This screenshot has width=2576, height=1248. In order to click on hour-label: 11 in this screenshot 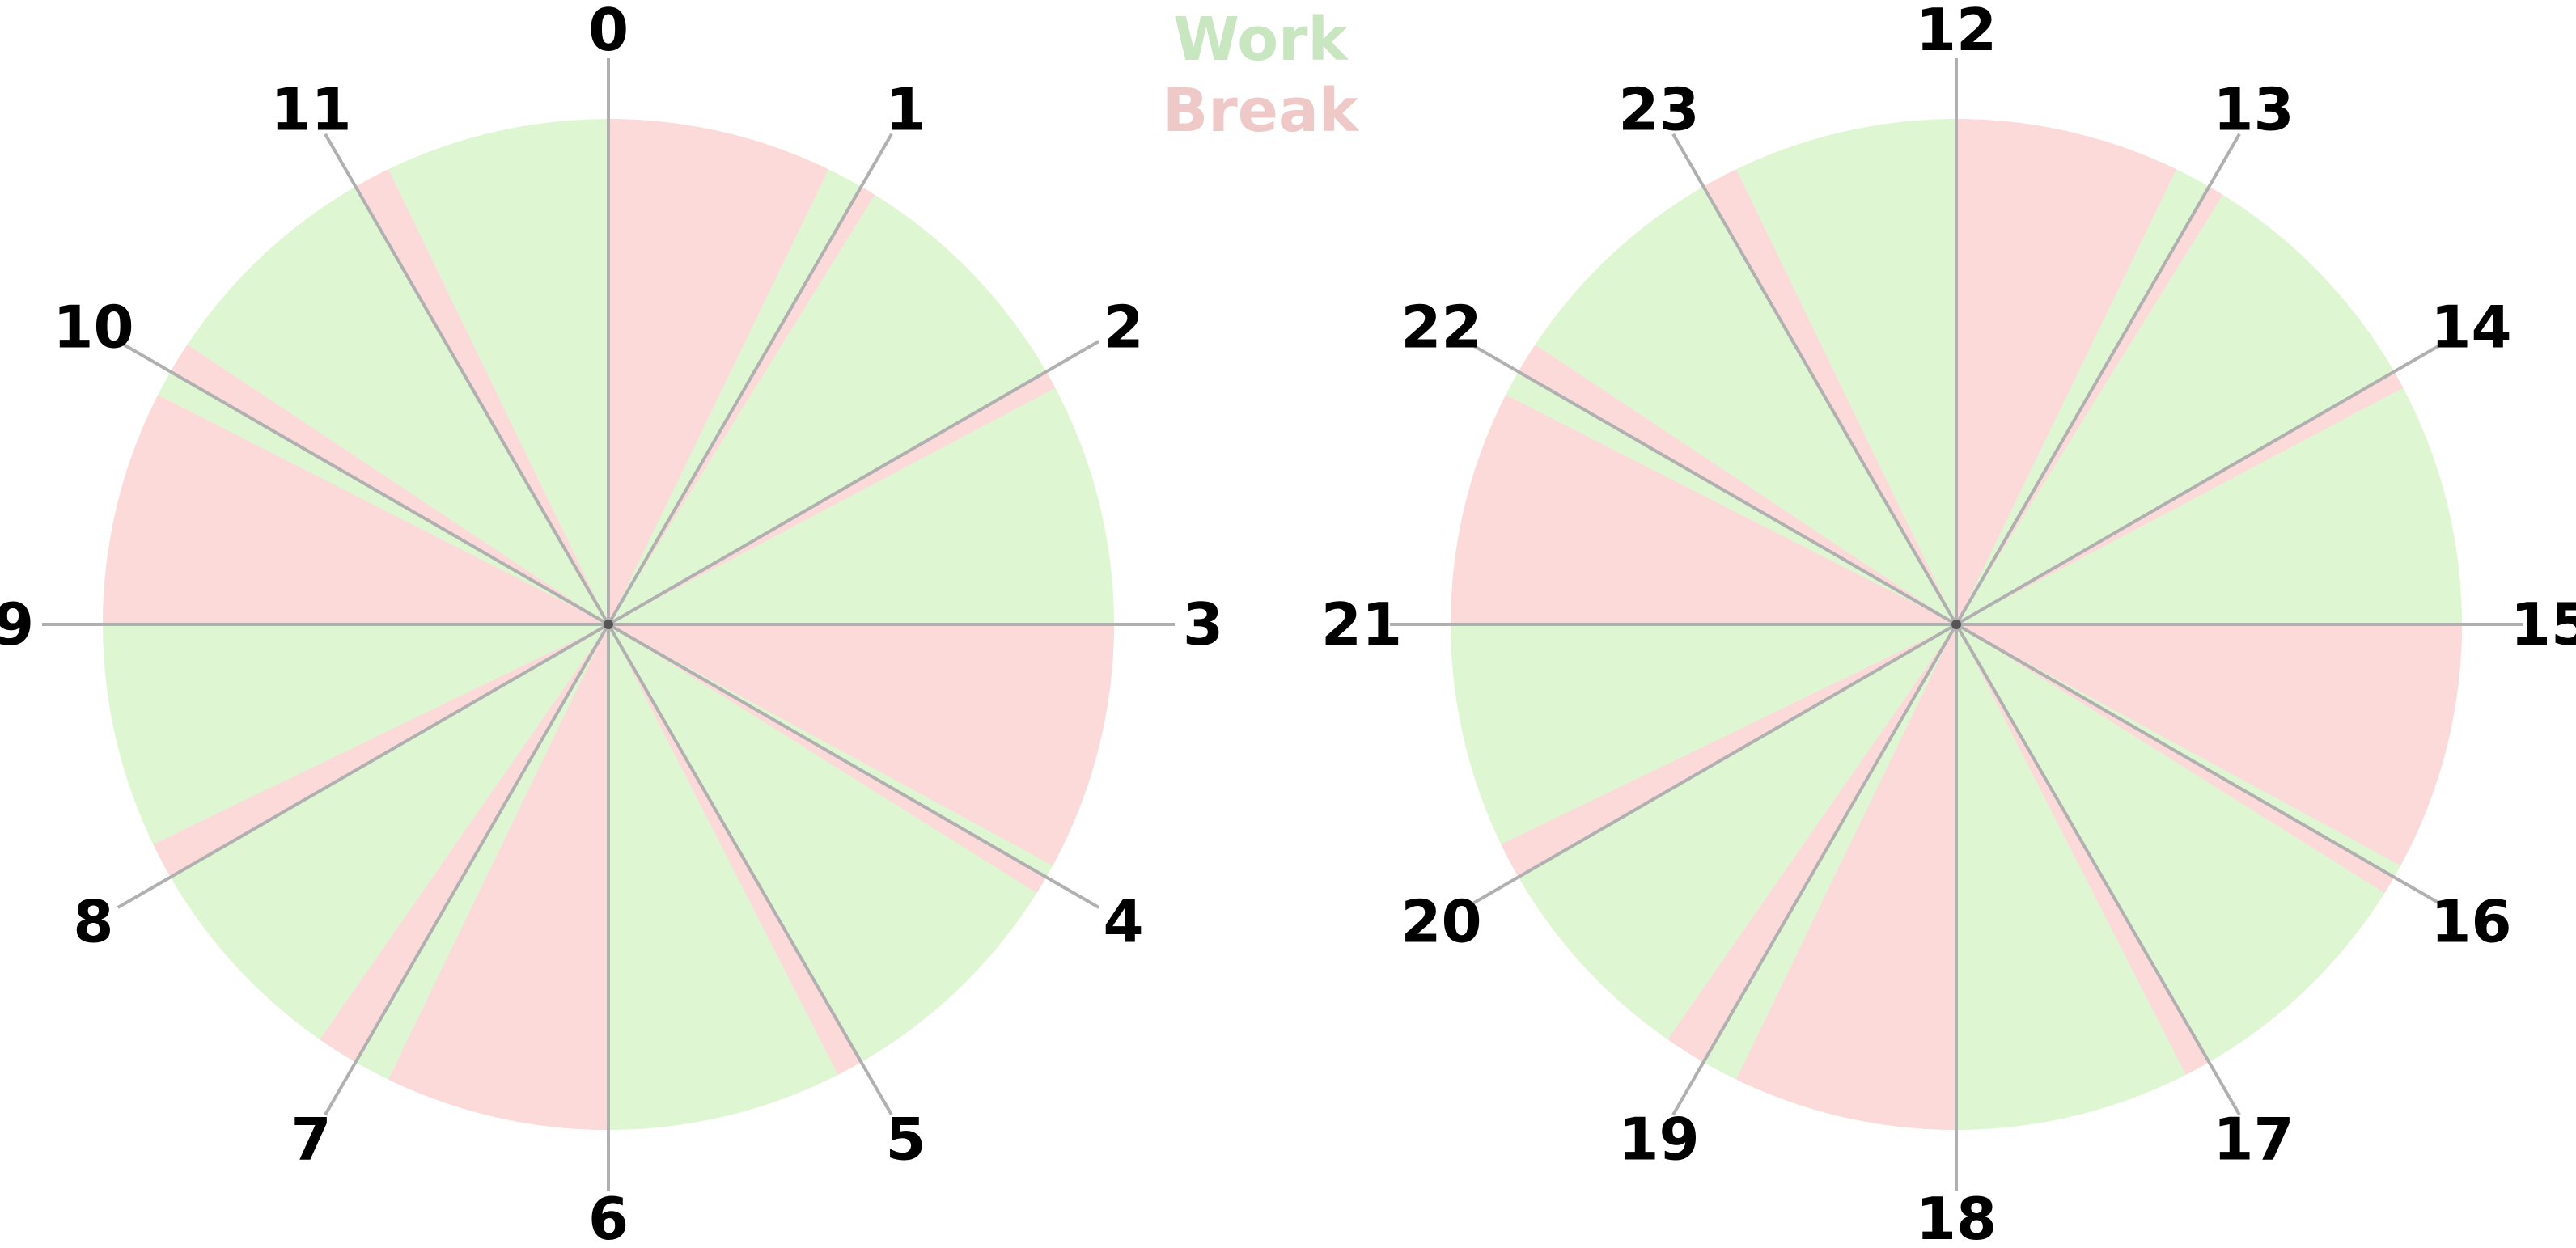, I will do `click(310, 109)`.